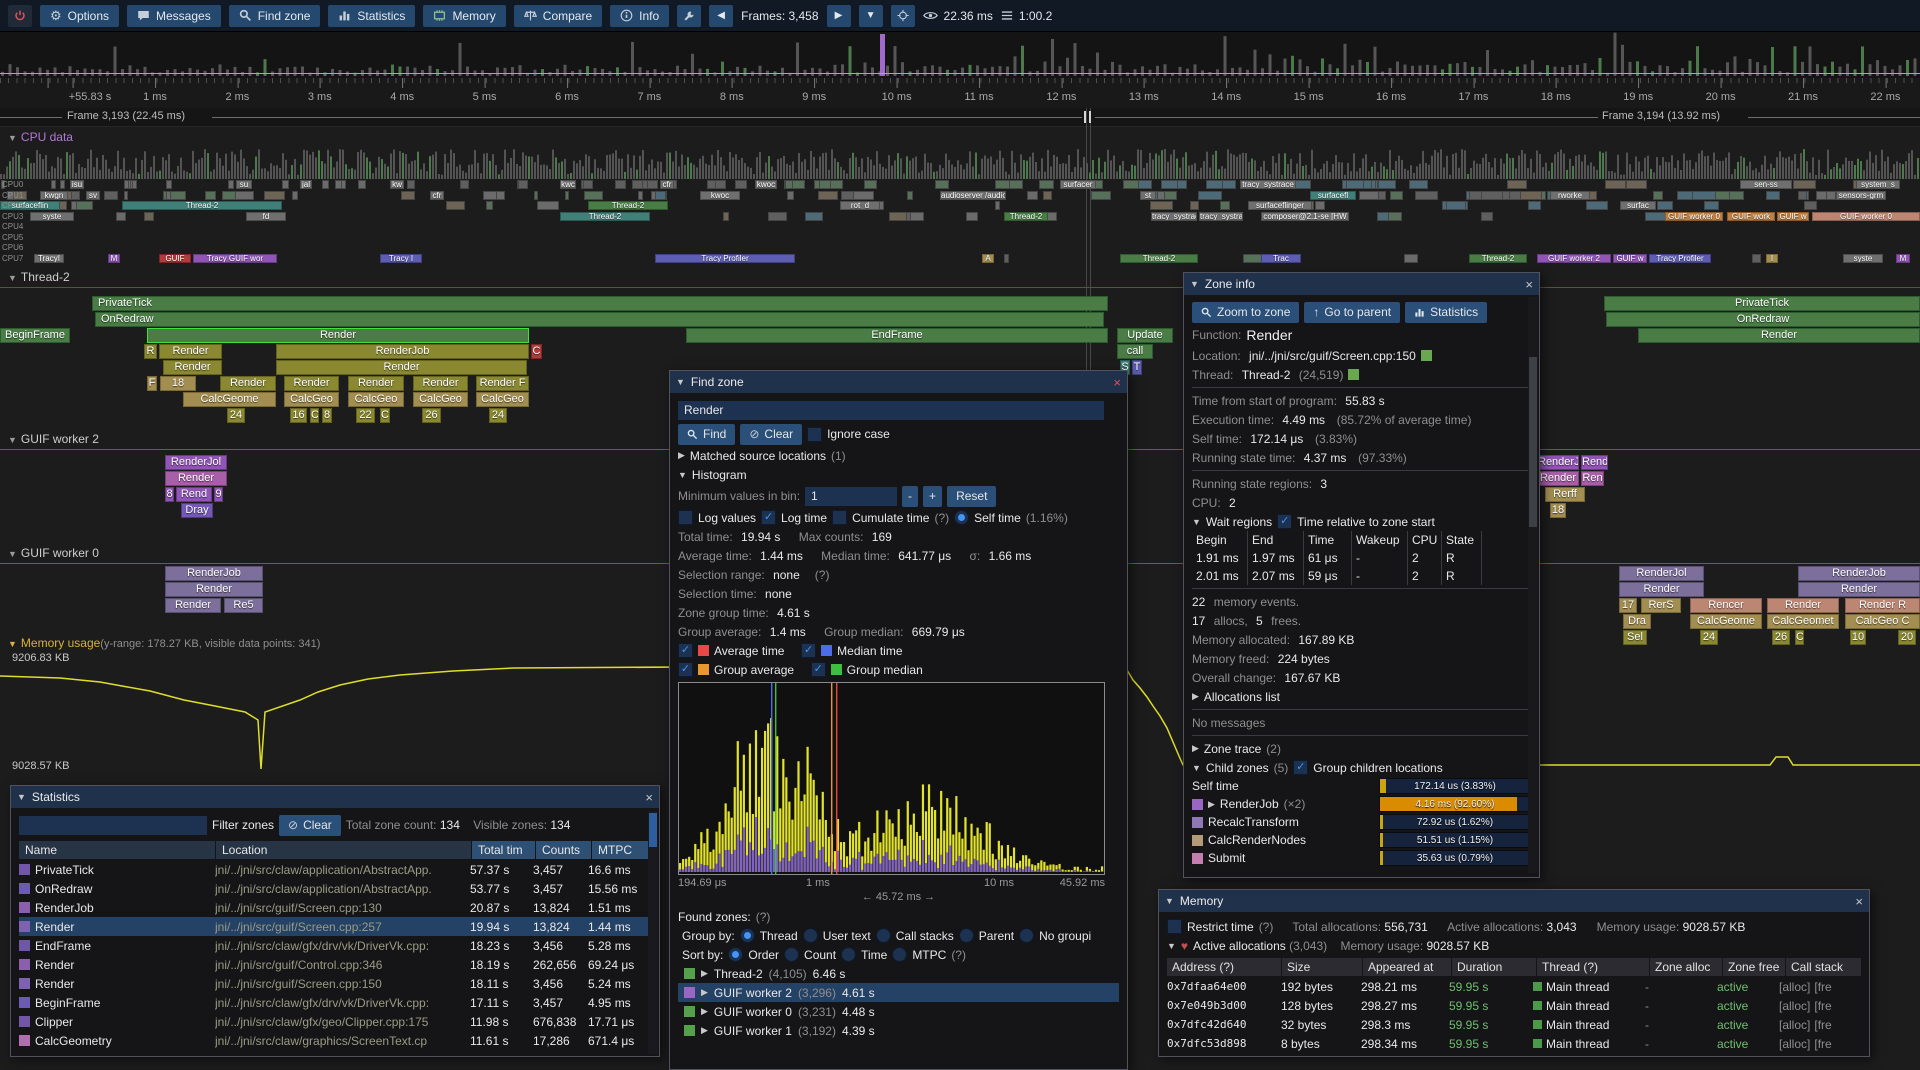 The width and height of the screenshot is (1920, 1070). Describe the element at coordinates (706, 434) in the screenshot. I see `find-button: Find` at that location.